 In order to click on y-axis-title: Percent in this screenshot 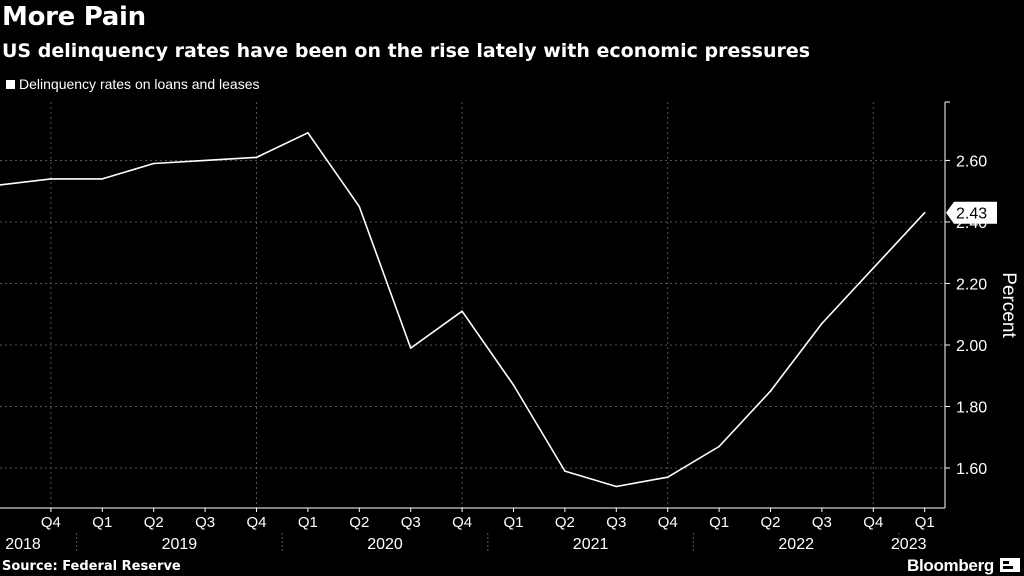, I will do `click(1008, 305)`.